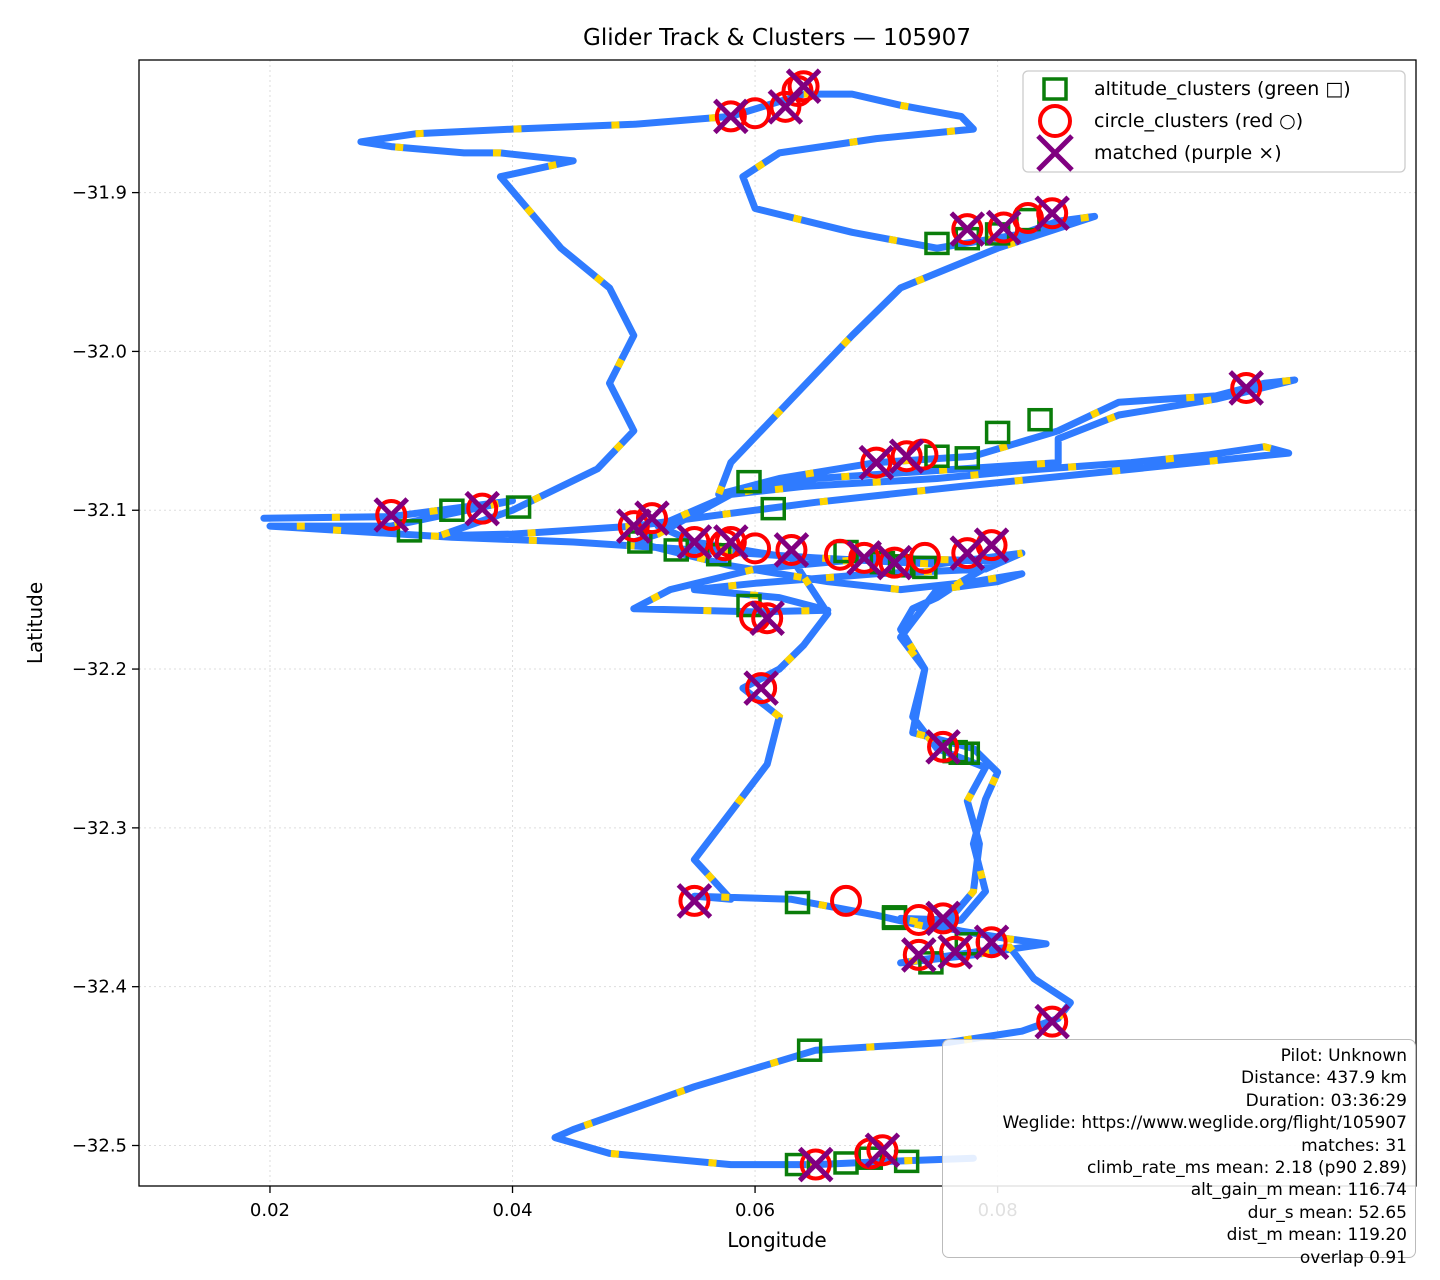  Describe the element at coordinates (777, 38) in the screenshot. I see `chart-title: Glider Track & Clusters — 105907` at that location.